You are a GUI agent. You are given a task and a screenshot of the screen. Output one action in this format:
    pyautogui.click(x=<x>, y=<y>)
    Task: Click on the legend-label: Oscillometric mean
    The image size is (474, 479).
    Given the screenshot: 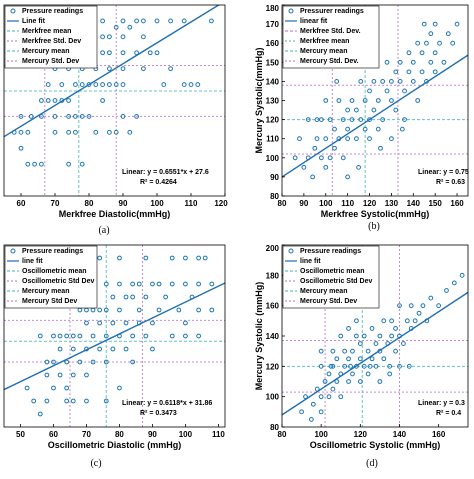 What is the action you would take?
    pyautogui.click(x=332, y=271)
    